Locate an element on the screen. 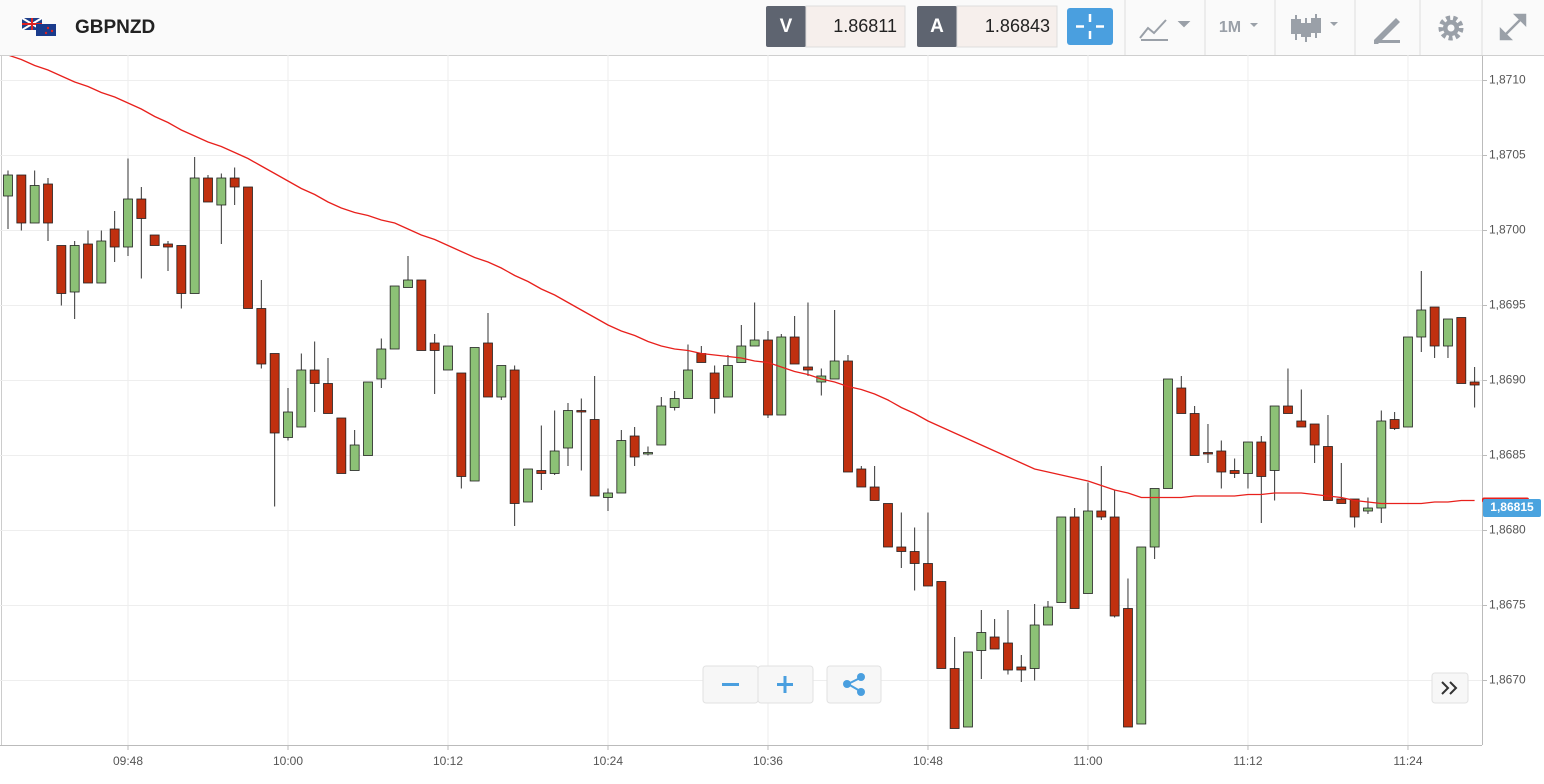 This screenshot has height=784, width=1544. timeframe: 1M is located at coordinates (1230, 27).